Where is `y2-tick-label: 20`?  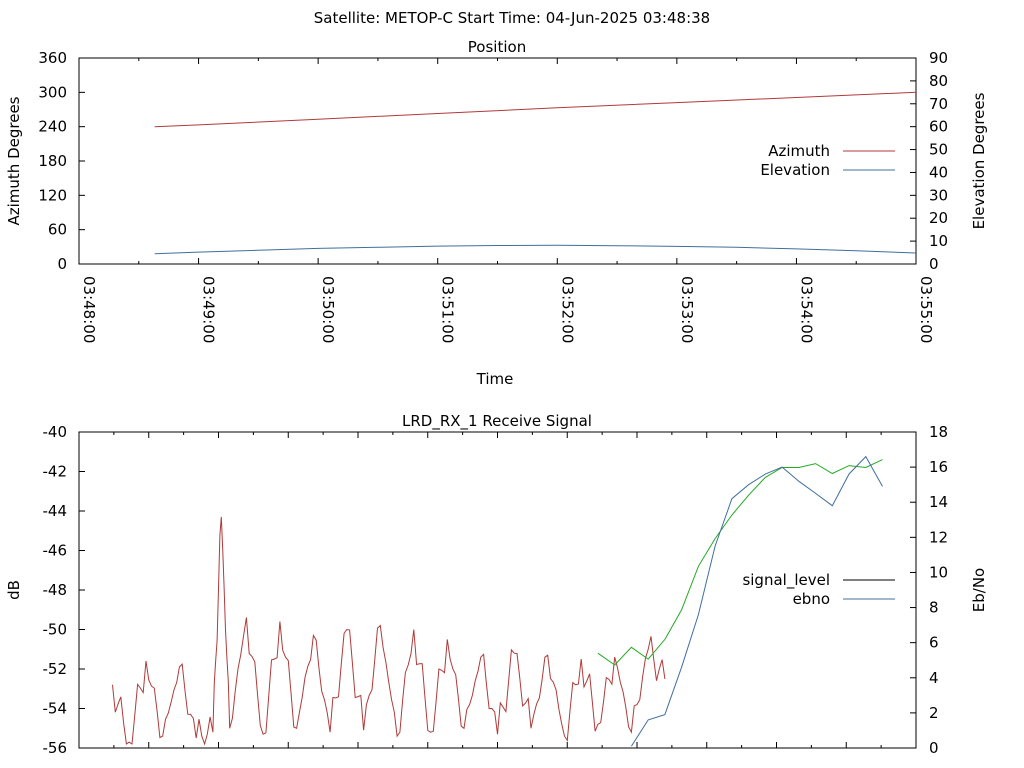
y2-tick-label: 20 is located at coordinates (938, 218).